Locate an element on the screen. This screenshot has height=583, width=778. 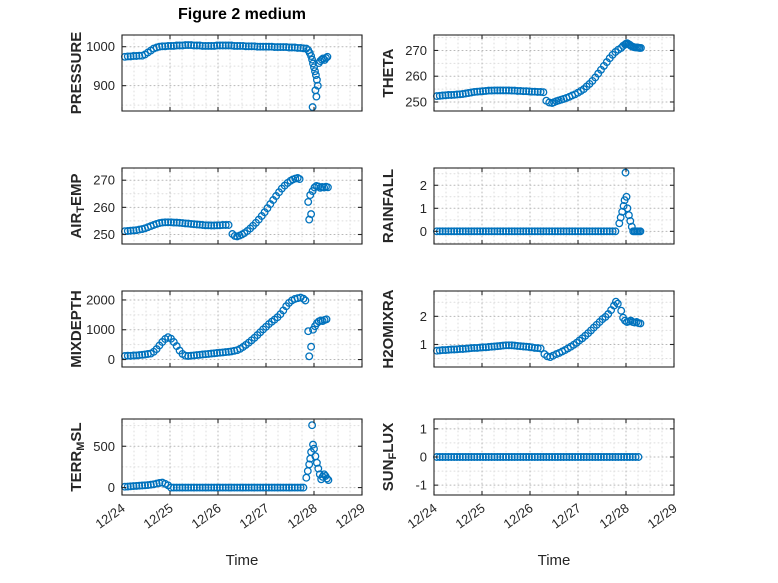
y-axis-label: SUNFLUX is located at coordinates (389, 457).